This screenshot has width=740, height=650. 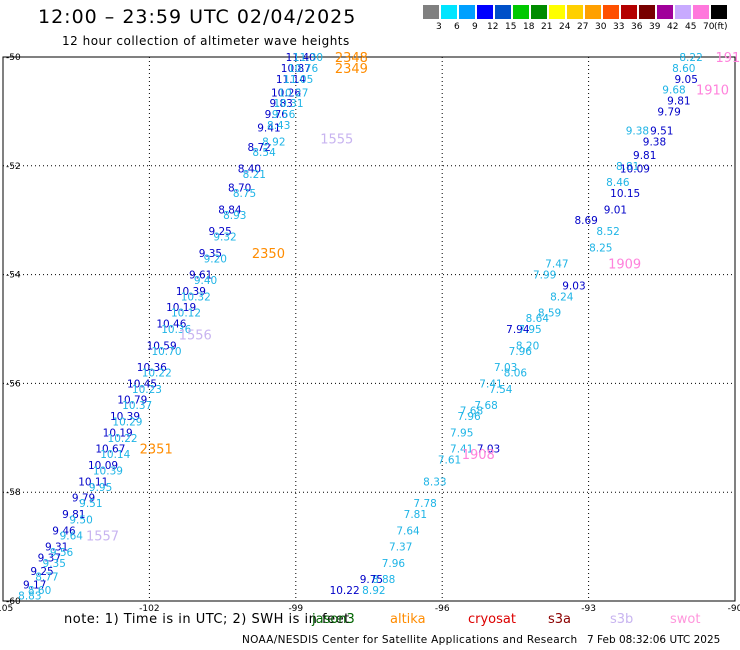 I want to click on sat-legend-cryosat: cryosat, so click(x=492, y=619).